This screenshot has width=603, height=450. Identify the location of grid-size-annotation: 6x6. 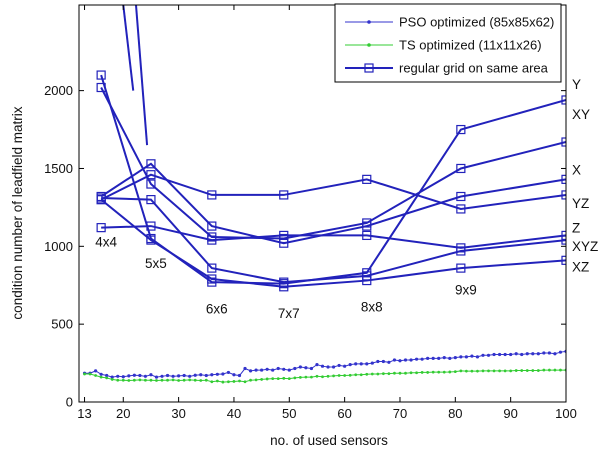
(217, 308).